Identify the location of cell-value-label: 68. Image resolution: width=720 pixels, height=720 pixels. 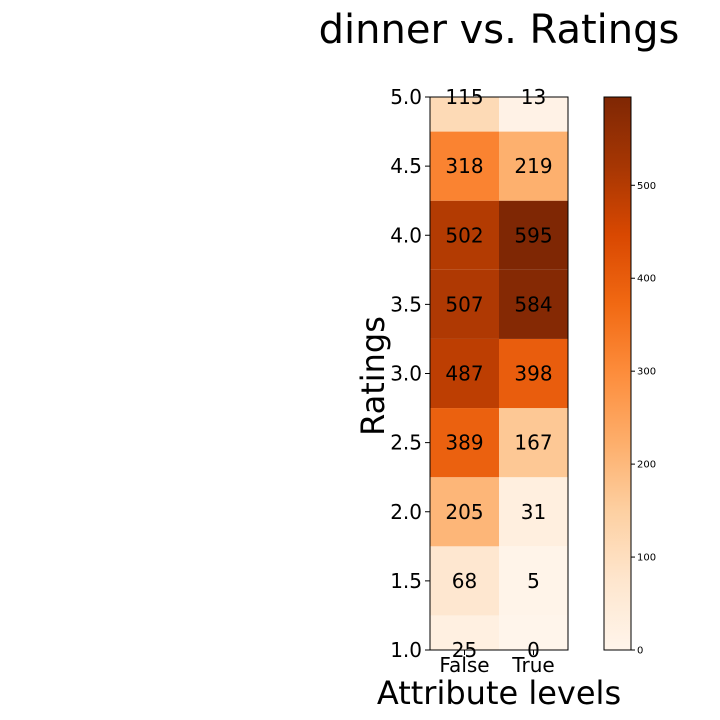
(464, 581).